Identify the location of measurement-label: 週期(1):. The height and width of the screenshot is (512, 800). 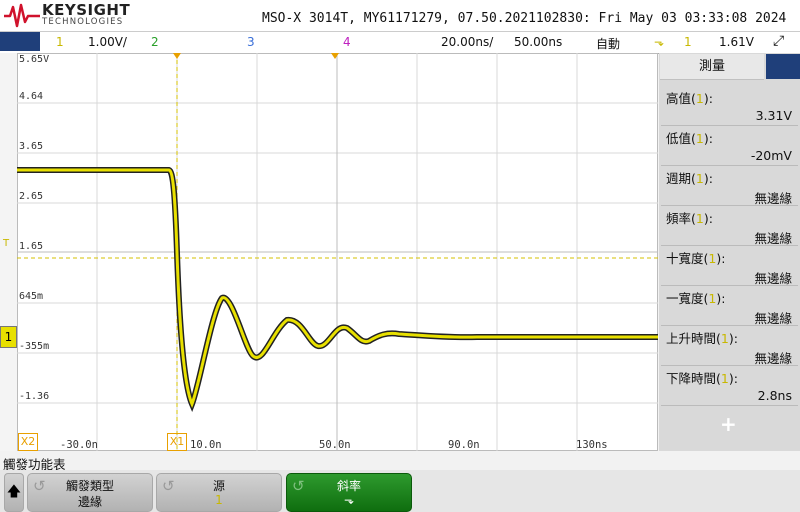
(689, 178).